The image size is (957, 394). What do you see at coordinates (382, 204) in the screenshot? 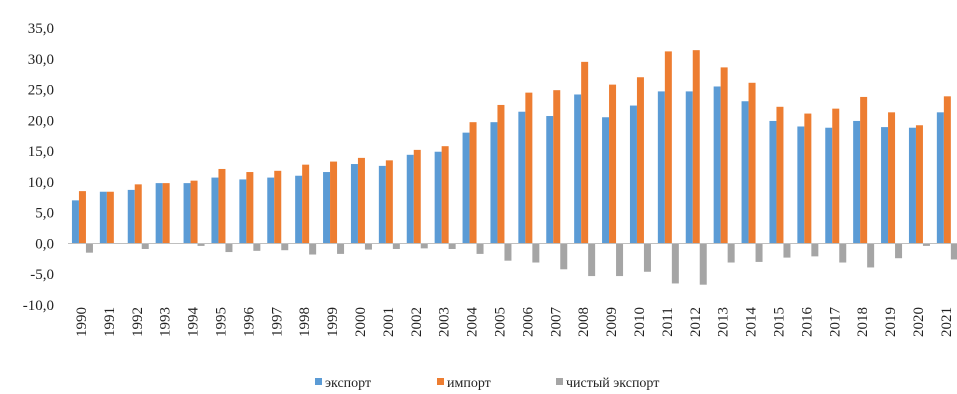
I see `bar-series-1-2001` at bounding box center [382, 204].